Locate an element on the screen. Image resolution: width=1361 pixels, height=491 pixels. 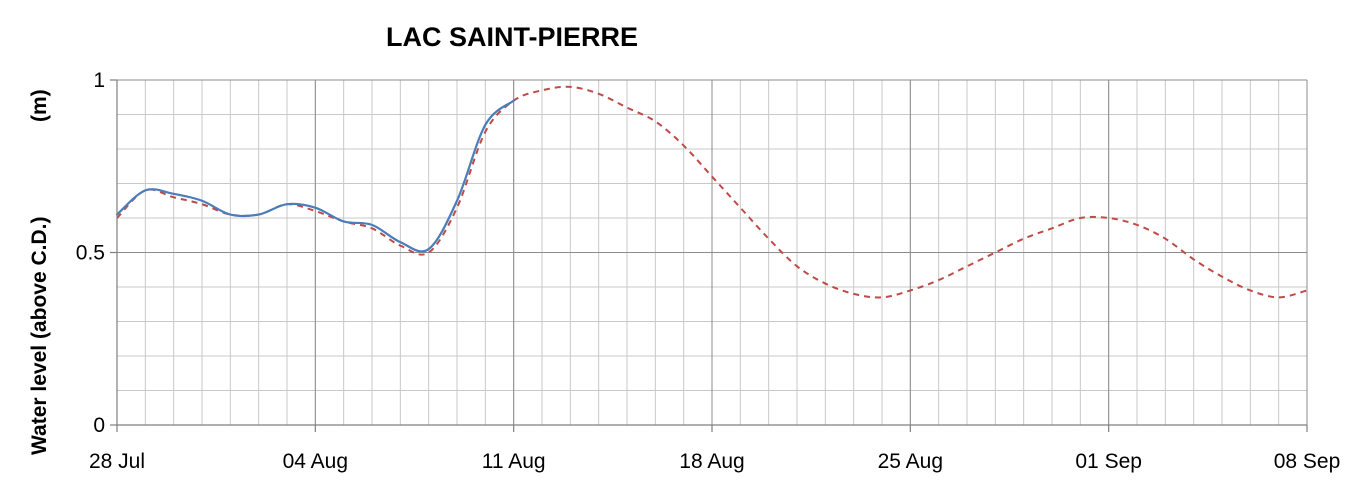
y-tick-label: 0 is located at coordinates (99, 425).